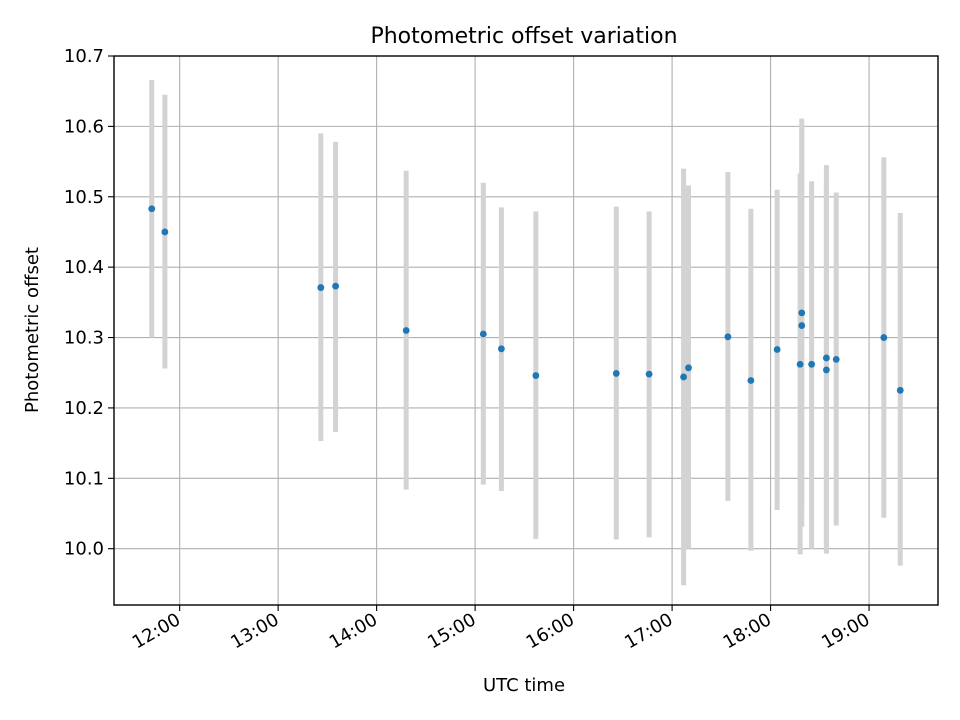  Describe the element at coordinates (84, 267) in the screenshot. I see `y-tick-label: 10.4` at that location.